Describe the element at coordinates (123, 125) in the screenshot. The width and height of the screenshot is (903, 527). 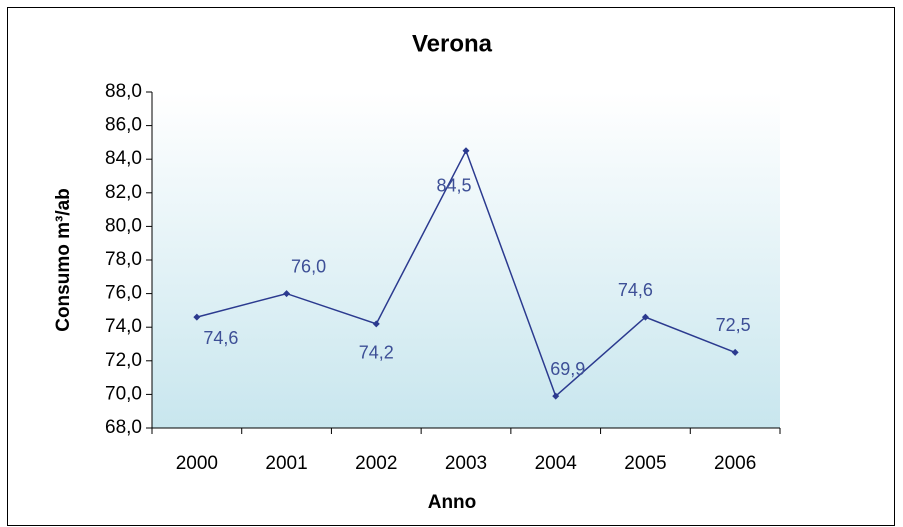
I see `y-tick-label: 86,0` at that location.